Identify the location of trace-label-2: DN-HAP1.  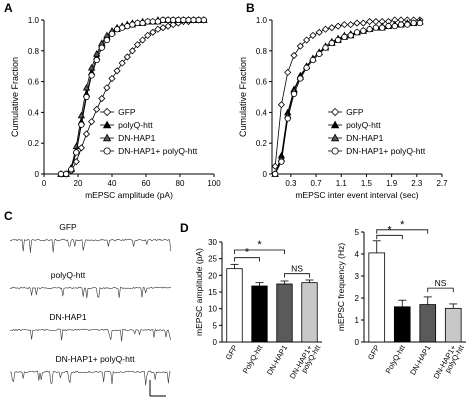
(68, 317).